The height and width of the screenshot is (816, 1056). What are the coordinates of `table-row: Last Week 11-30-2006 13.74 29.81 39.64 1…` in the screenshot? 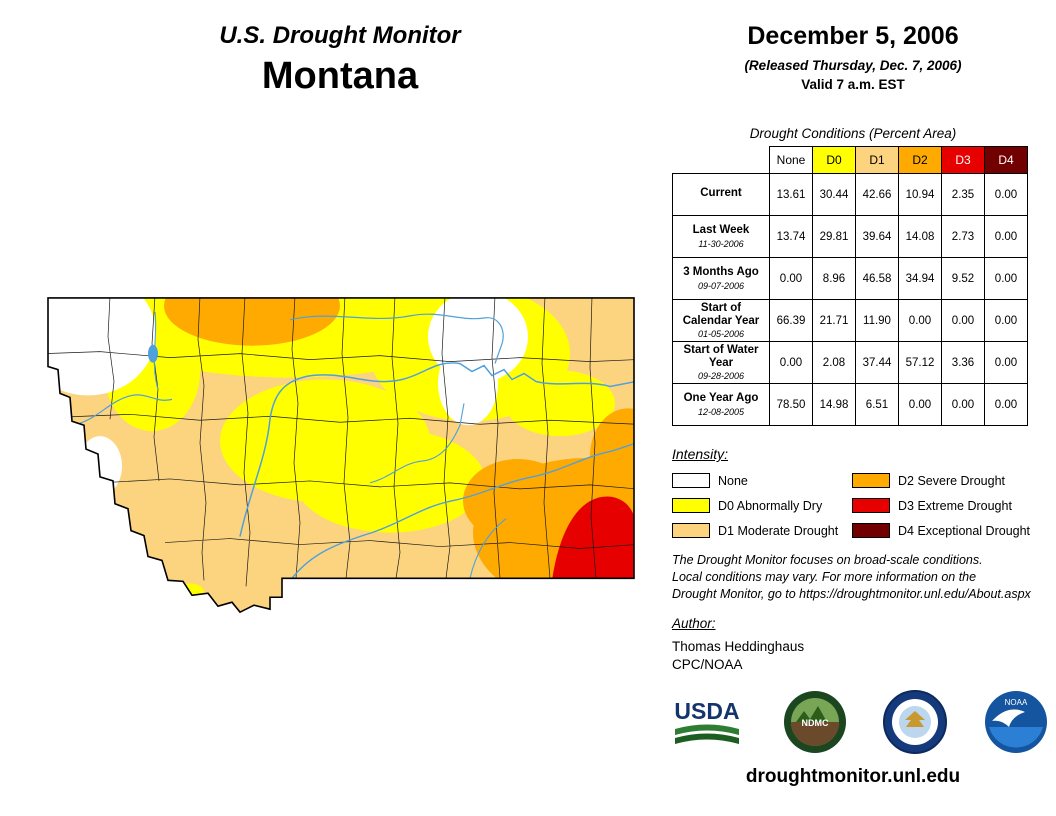 It's located at (850, 236).